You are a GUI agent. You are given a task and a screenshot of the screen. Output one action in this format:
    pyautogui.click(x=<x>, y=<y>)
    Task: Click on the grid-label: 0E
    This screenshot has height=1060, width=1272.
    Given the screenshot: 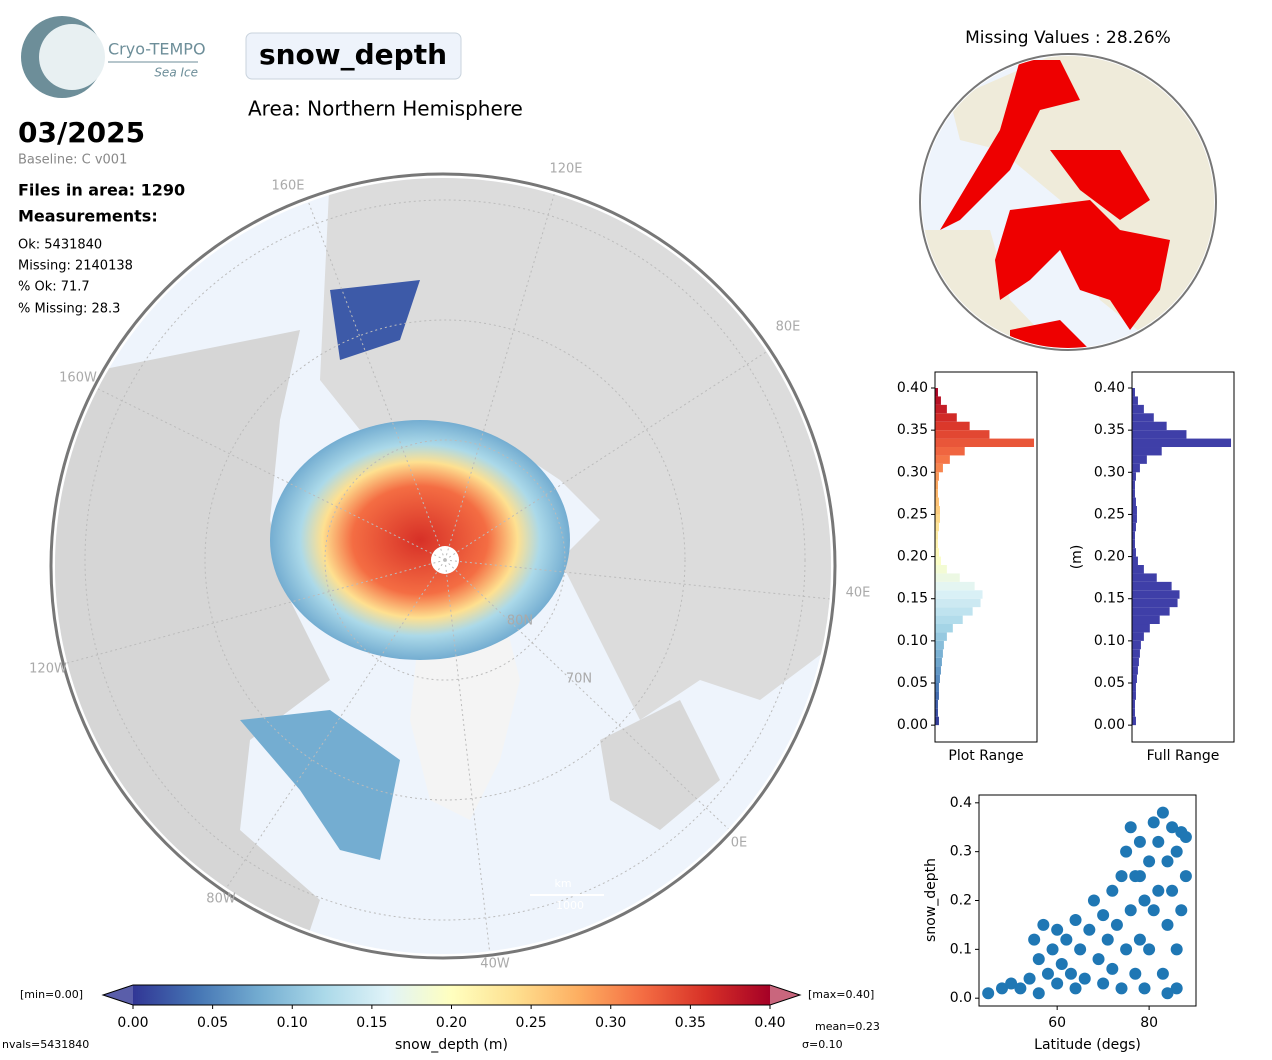 What is the action you would take?
    pyautogui.click(x=739, y=843)
    